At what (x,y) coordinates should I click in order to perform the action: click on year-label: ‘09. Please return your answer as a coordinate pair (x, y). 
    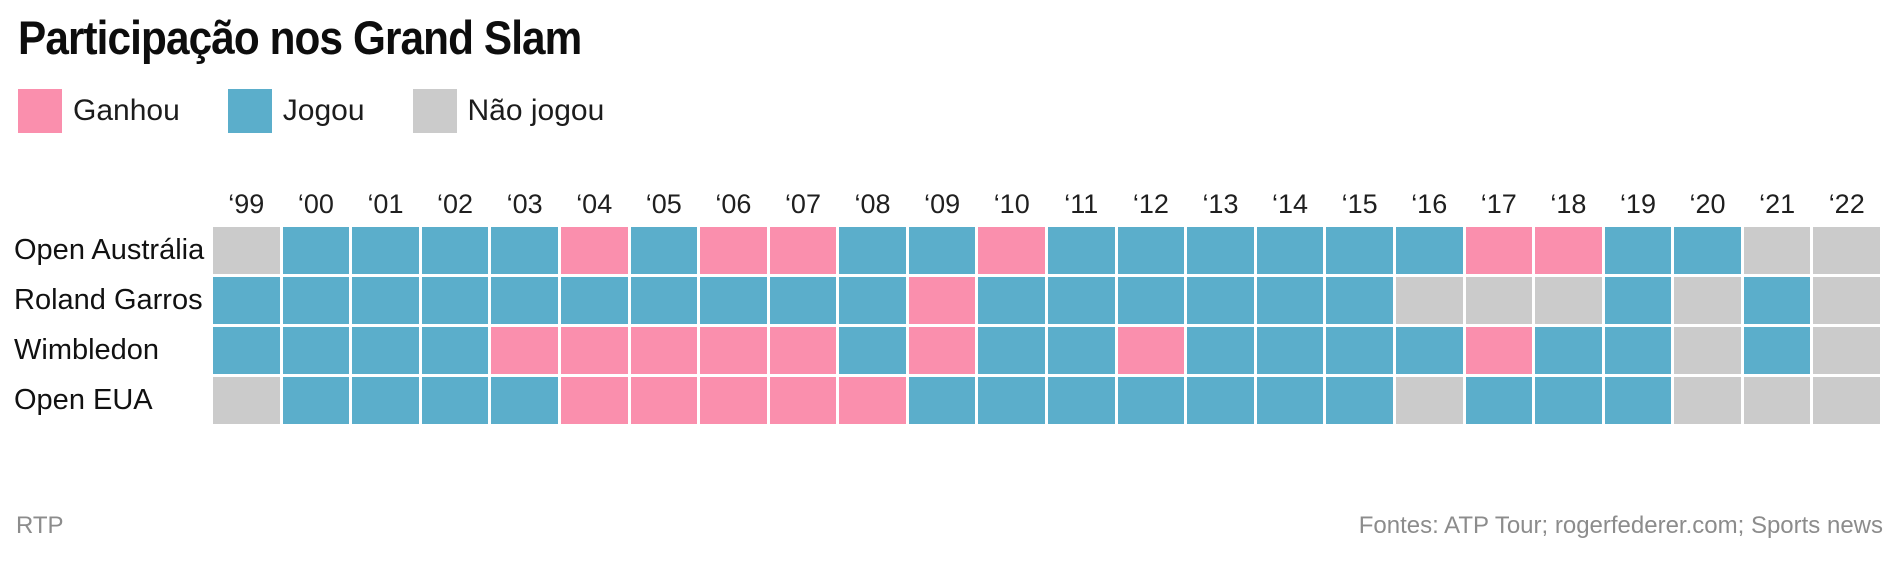
    Looking at the image, I should click on (942, 204).